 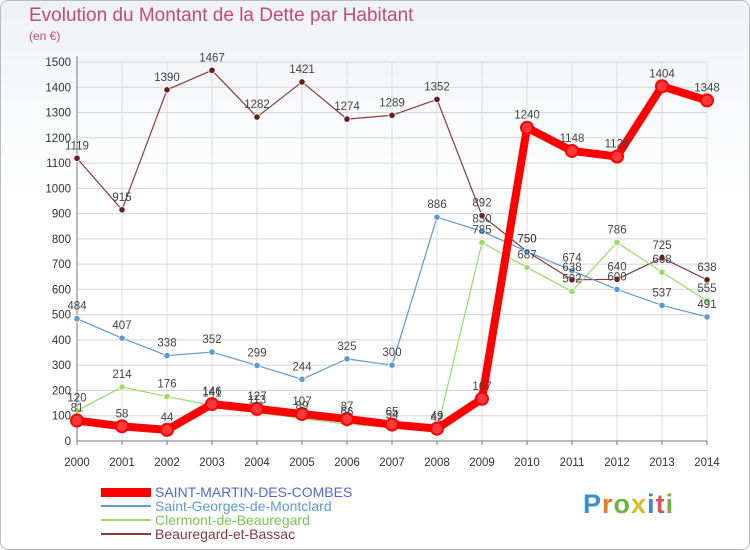 I want to click on data-label: 1119, so click(x=77, y=146).